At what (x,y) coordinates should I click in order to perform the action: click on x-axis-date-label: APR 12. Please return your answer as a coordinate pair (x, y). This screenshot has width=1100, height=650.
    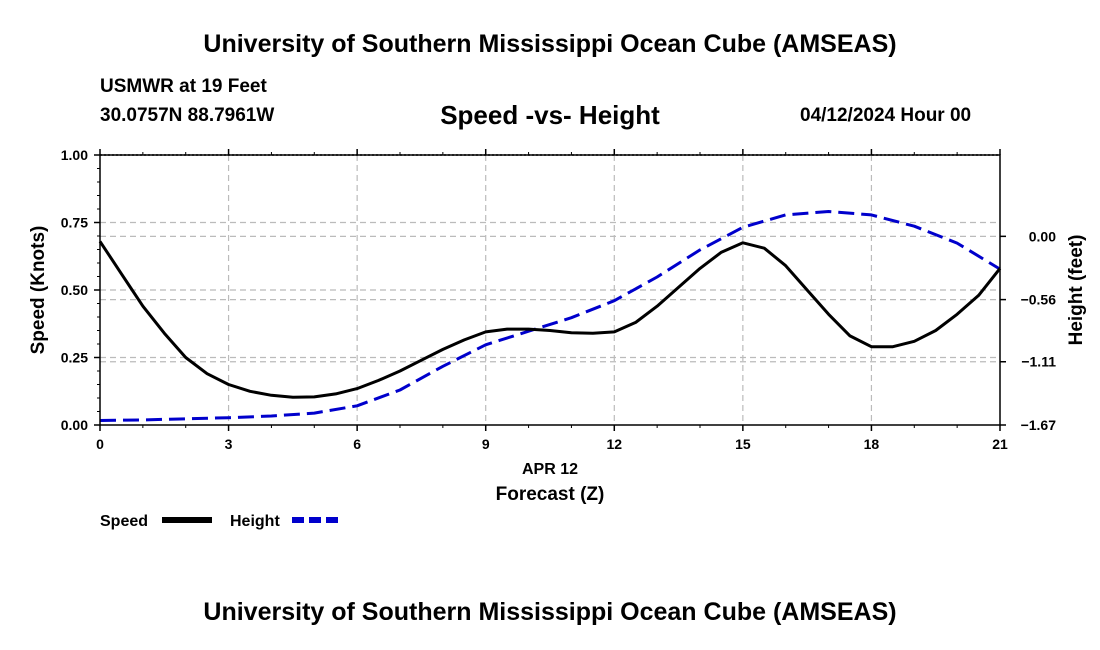
    Looking at the image, I should click on (550, 469).